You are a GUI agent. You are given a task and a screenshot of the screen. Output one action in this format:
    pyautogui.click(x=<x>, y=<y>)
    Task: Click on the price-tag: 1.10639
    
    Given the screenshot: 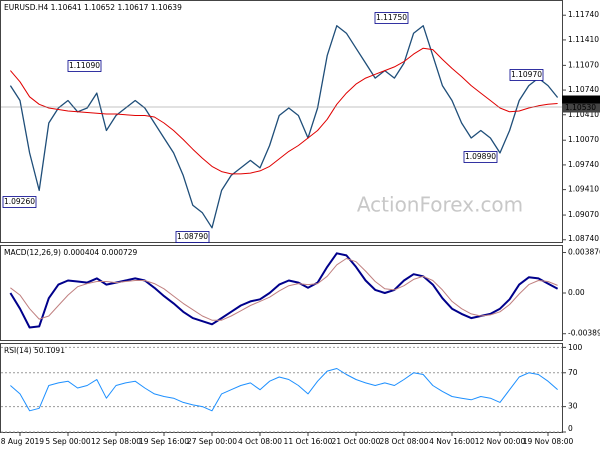 What is the action you would take?
    pyautogui.click(x=580, y=99)
    